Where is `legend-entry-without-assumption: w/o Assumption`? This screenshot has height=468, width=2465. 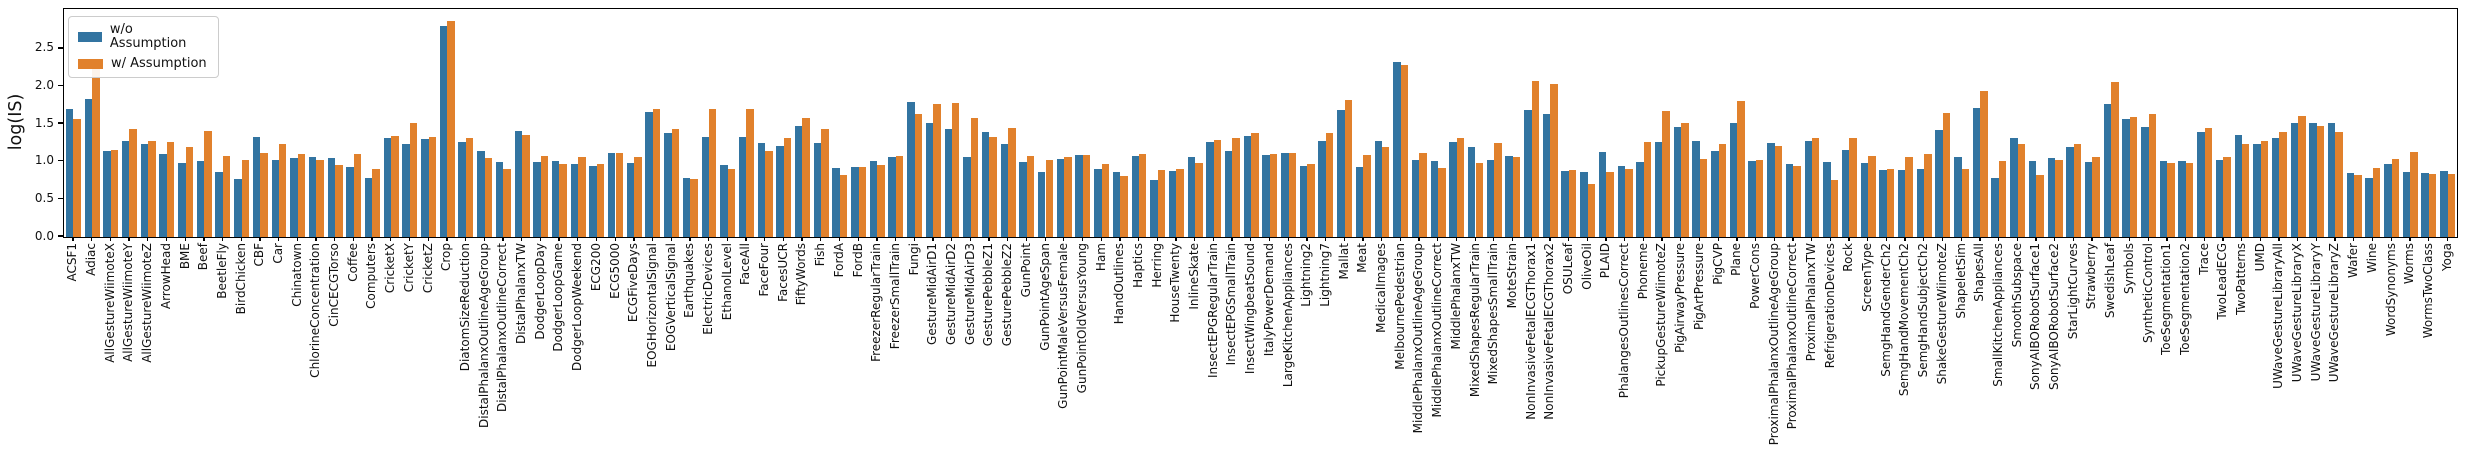 legend-entry-without-assumption: w/o Assumption is located at coordinates (143, 37).